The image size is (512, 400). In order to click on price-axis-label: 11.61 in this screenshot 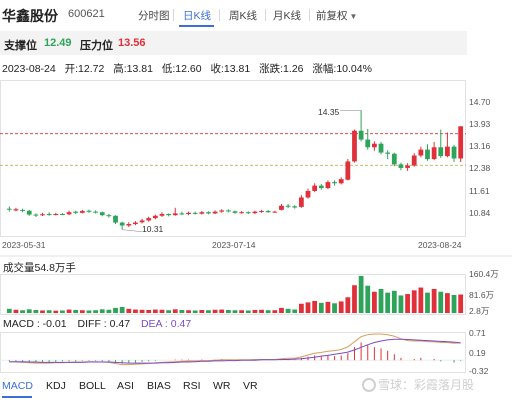, I will do `click(479, 191)`.